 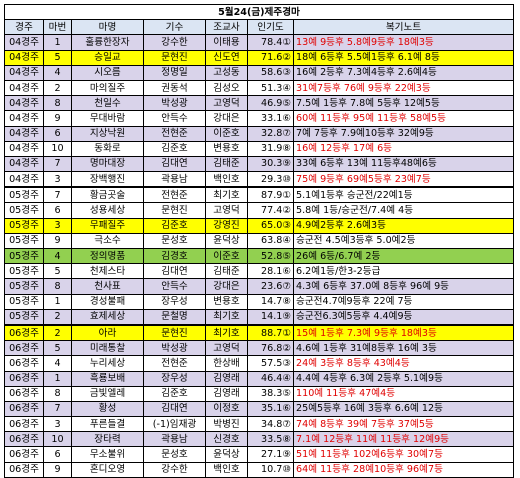 What do you see at coordinates (259, 210) in the screenshot?
I see `table-row: 05경주 6 성용세상 문현진 고영덕 77.4② 5.8예 1등/승군전/7.4예 4등` at bounding box center [259, 210].